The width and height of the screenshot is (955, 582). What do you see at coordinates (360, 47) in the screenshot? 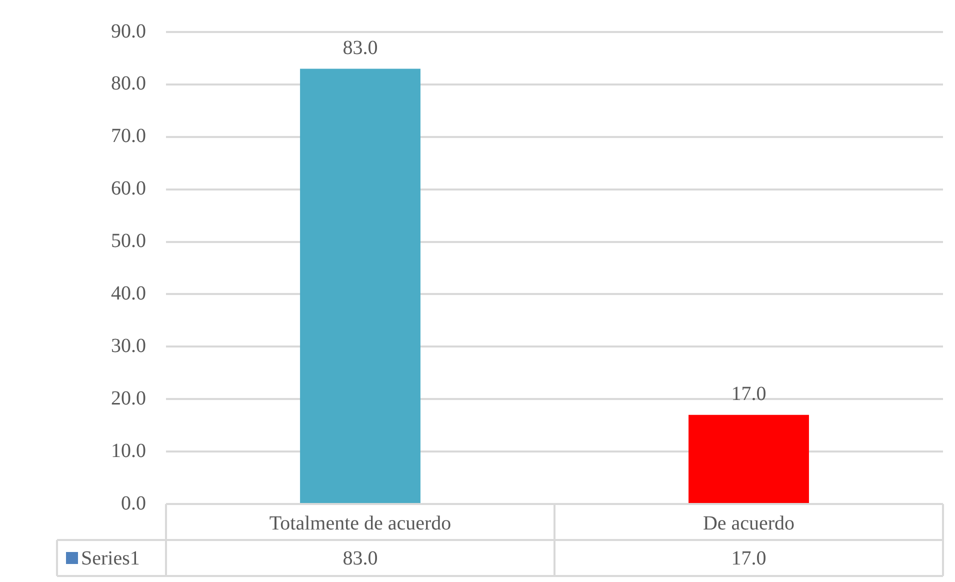
I see `text: 83.0` at bounding box center [360, 47].